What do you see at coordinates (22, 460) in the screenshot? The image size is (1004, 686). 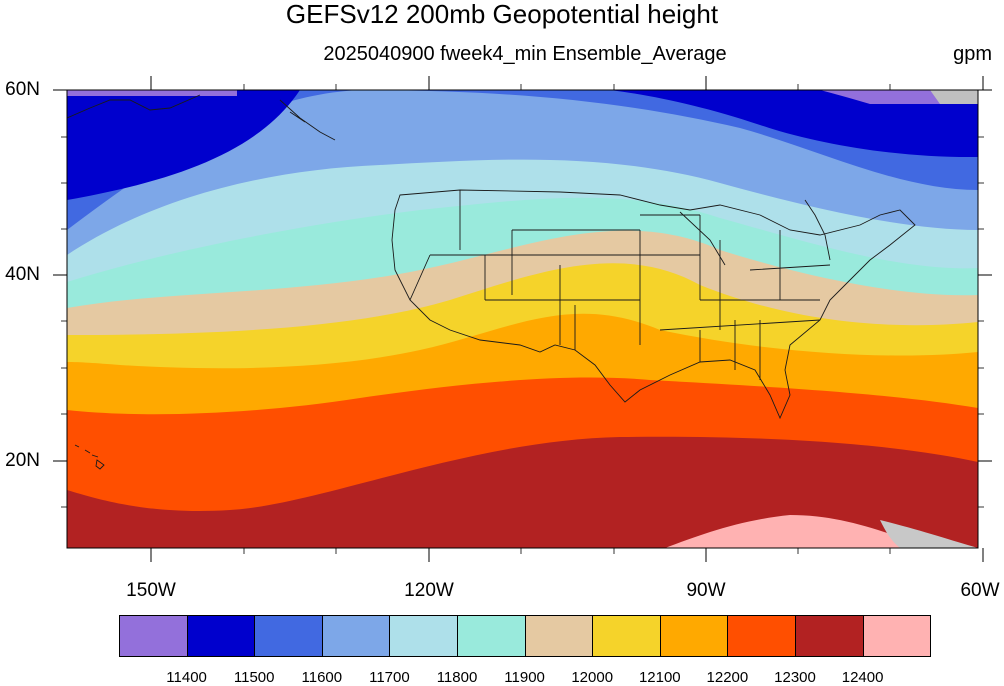 I see `lat-label-20n: 20N` at bounding box center [22, 460].